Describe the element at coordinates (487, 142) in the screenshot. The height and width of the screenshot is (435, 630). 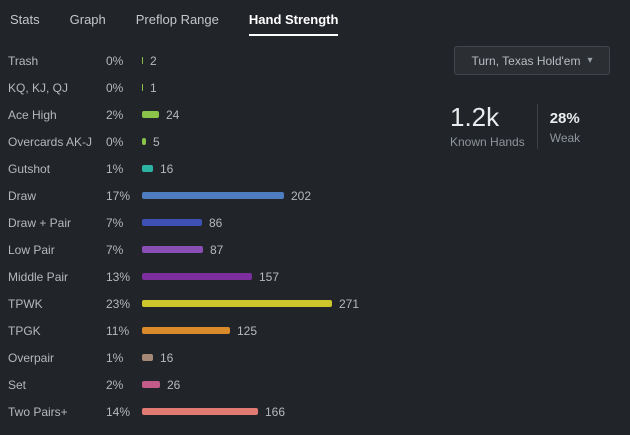
I see `known-hands-label: Known Hands` at that location.